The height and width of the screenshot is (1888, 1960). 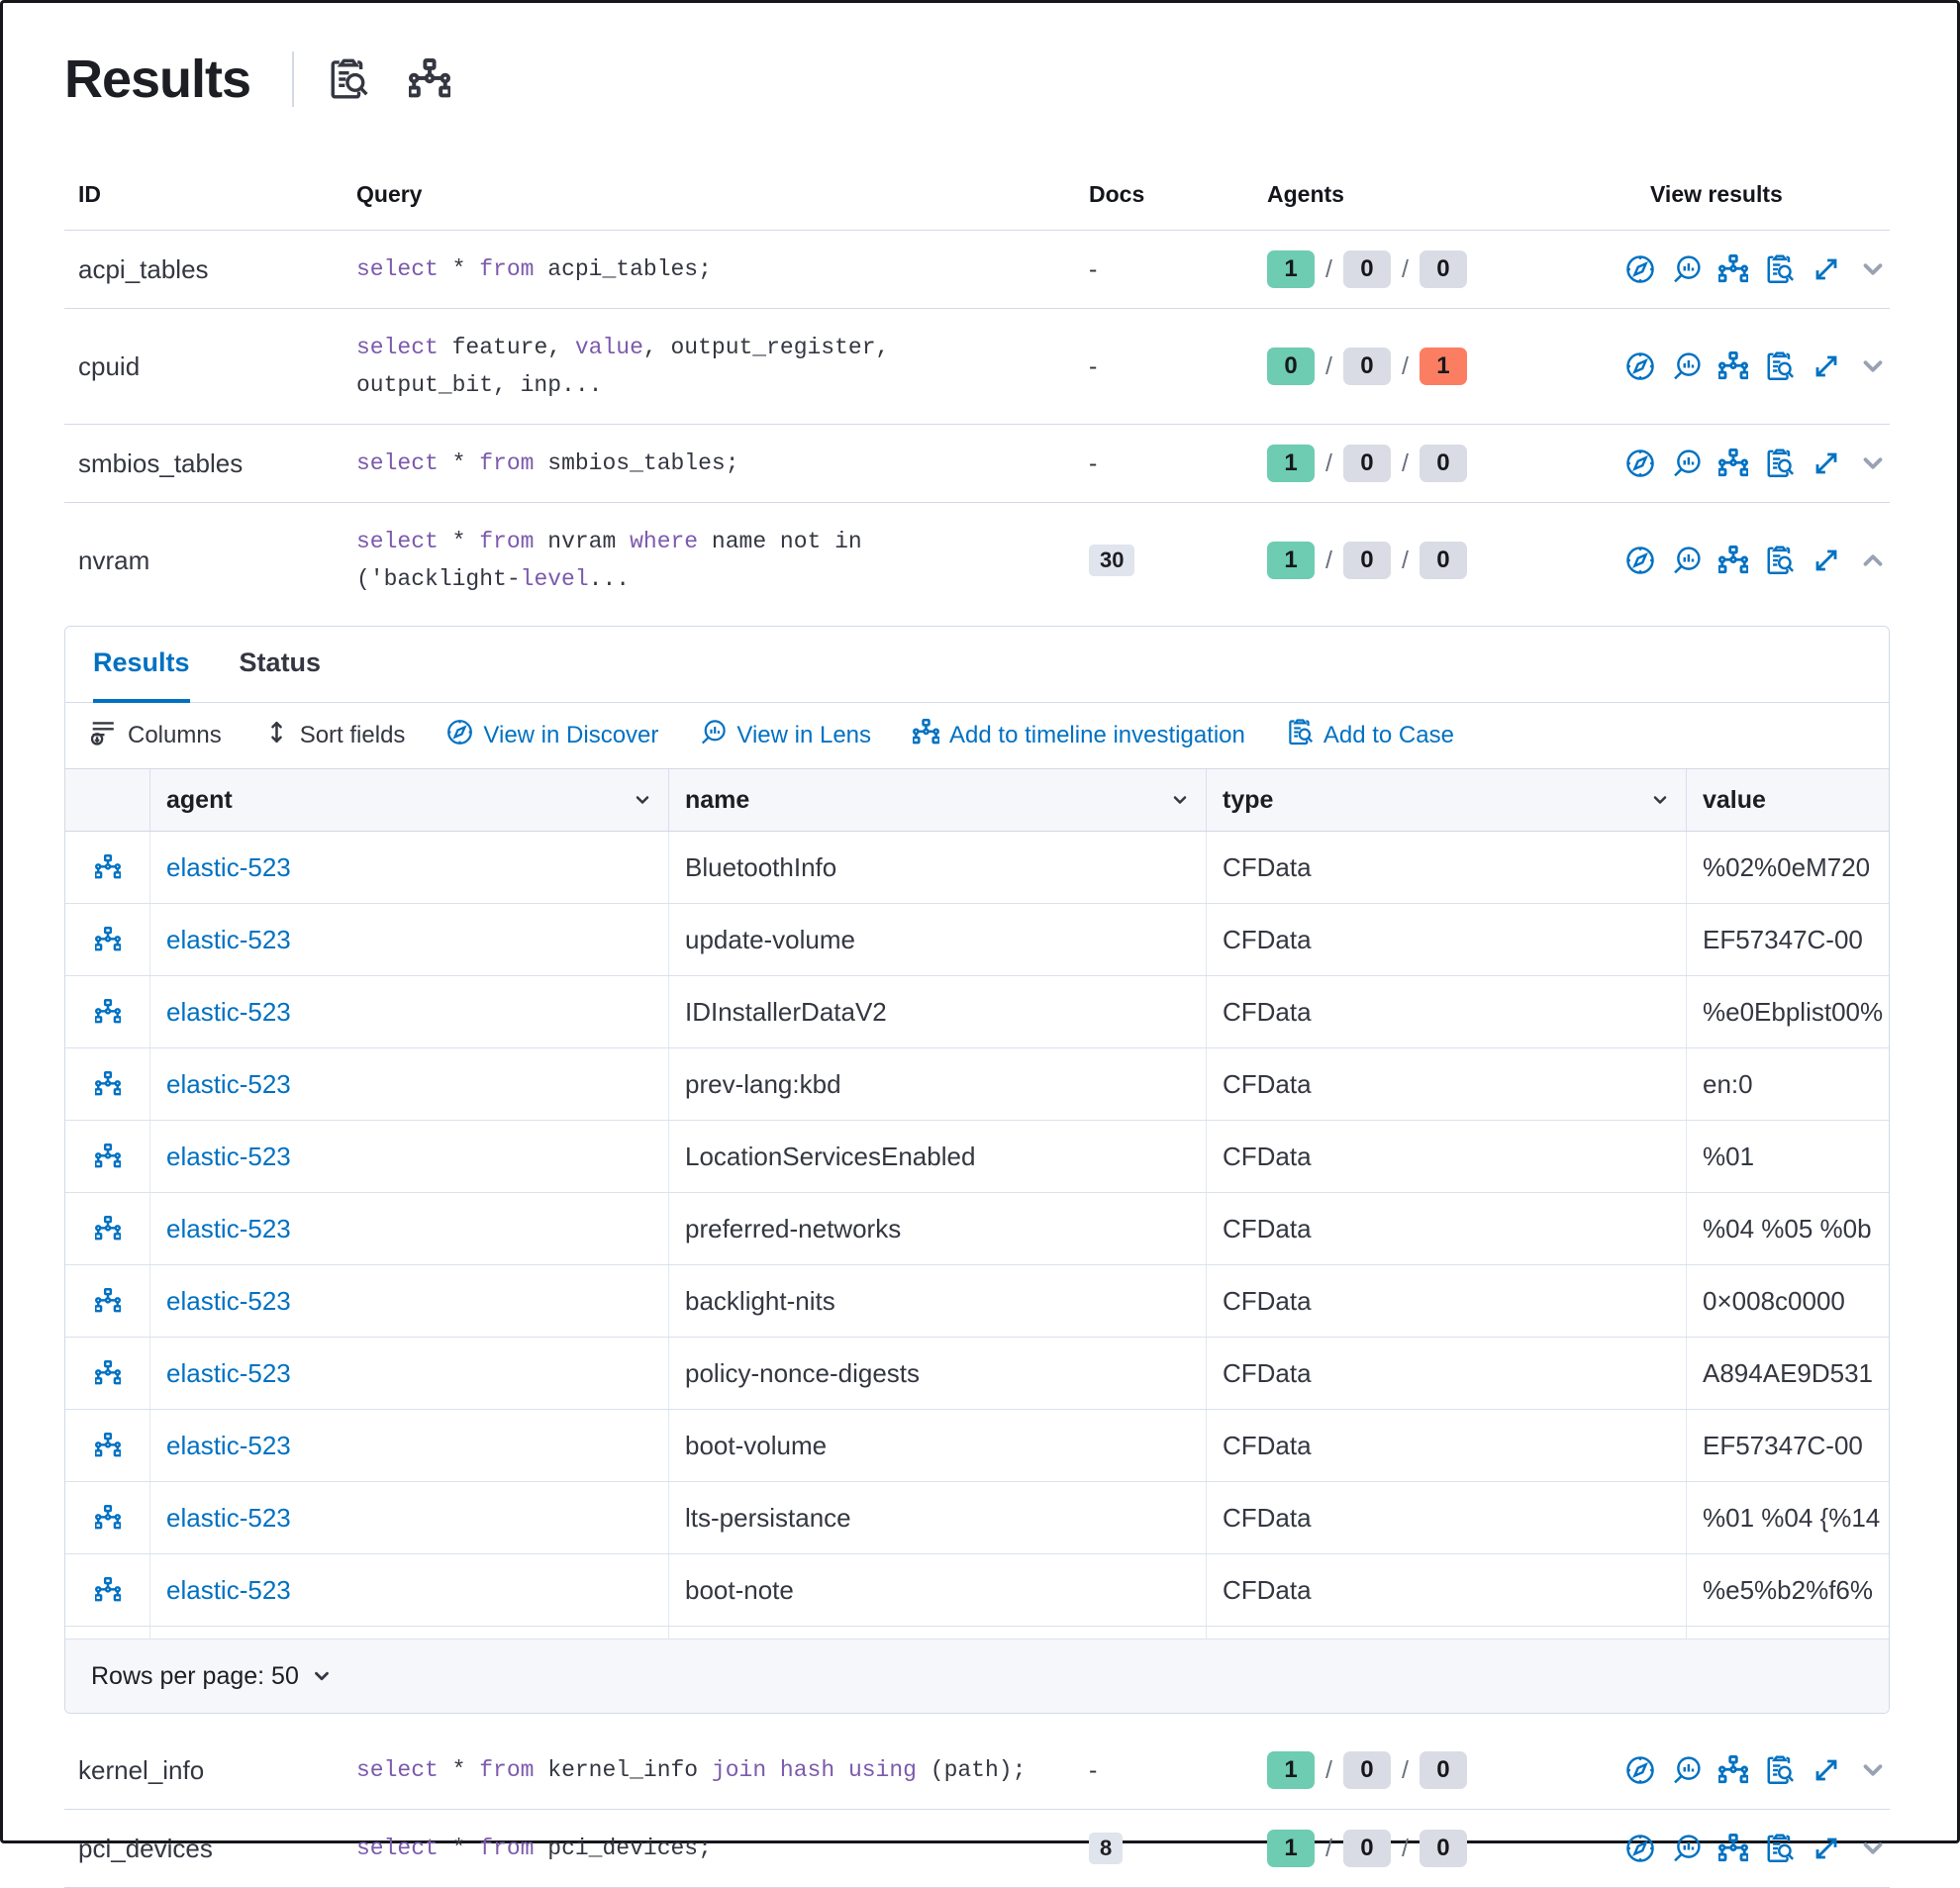 What do you see at coordinates (717, 541) in the screenshot?
I see `sql-query-line: select * from nvram where name not in` at bounding box center [717, 541].